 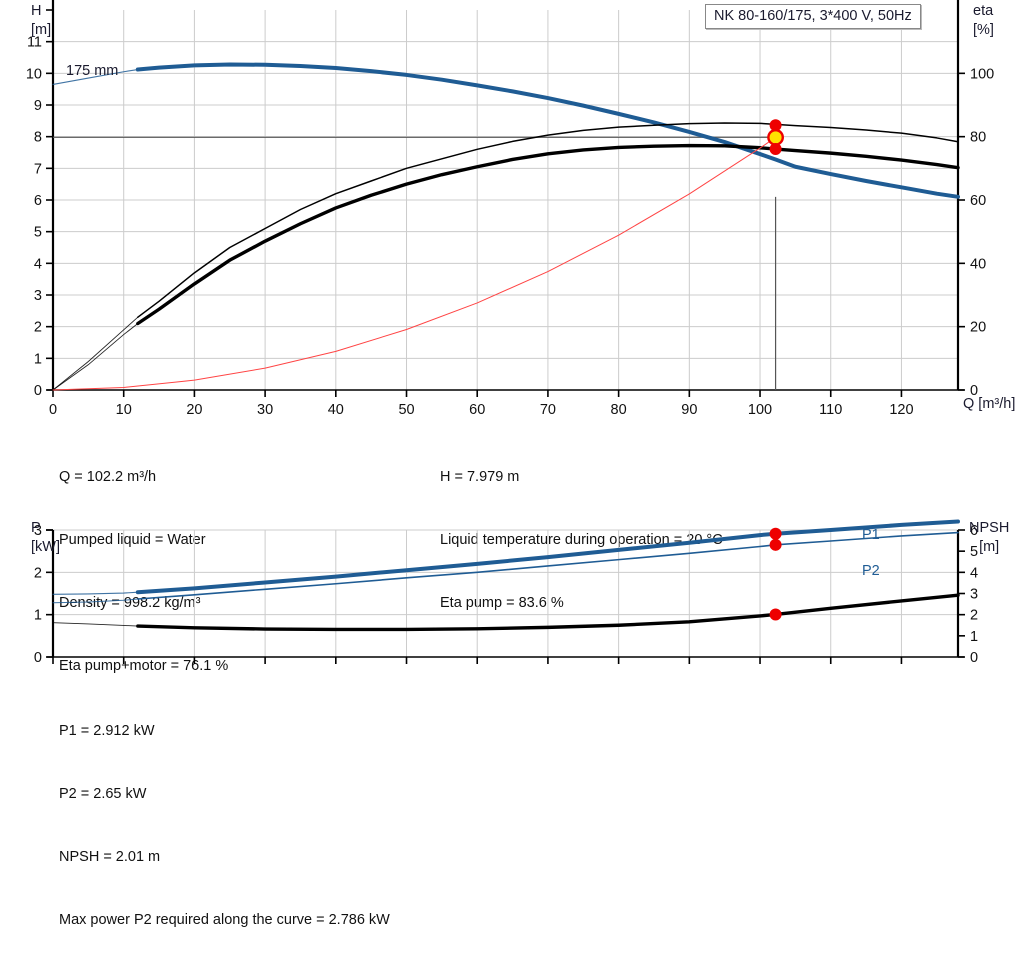 What do you see at coordinates (901, 410) in the screenshot?
I see `svg-text: 120` at bounding box center [901, 410].